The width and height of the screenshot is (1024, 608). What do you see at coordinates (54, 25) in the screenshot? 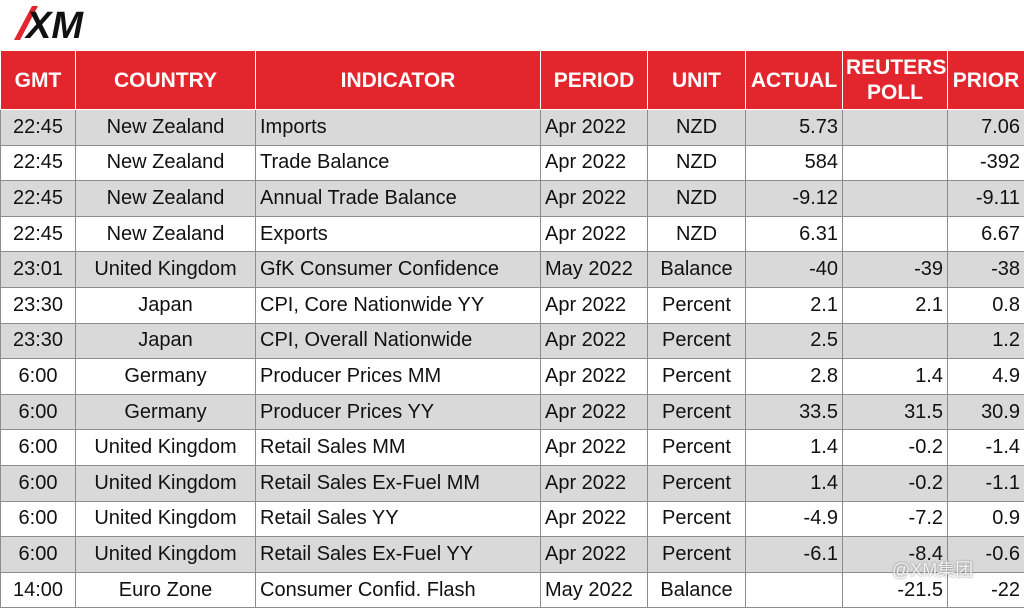
I see `logo-text: XM` at bounding box center [54, 25].